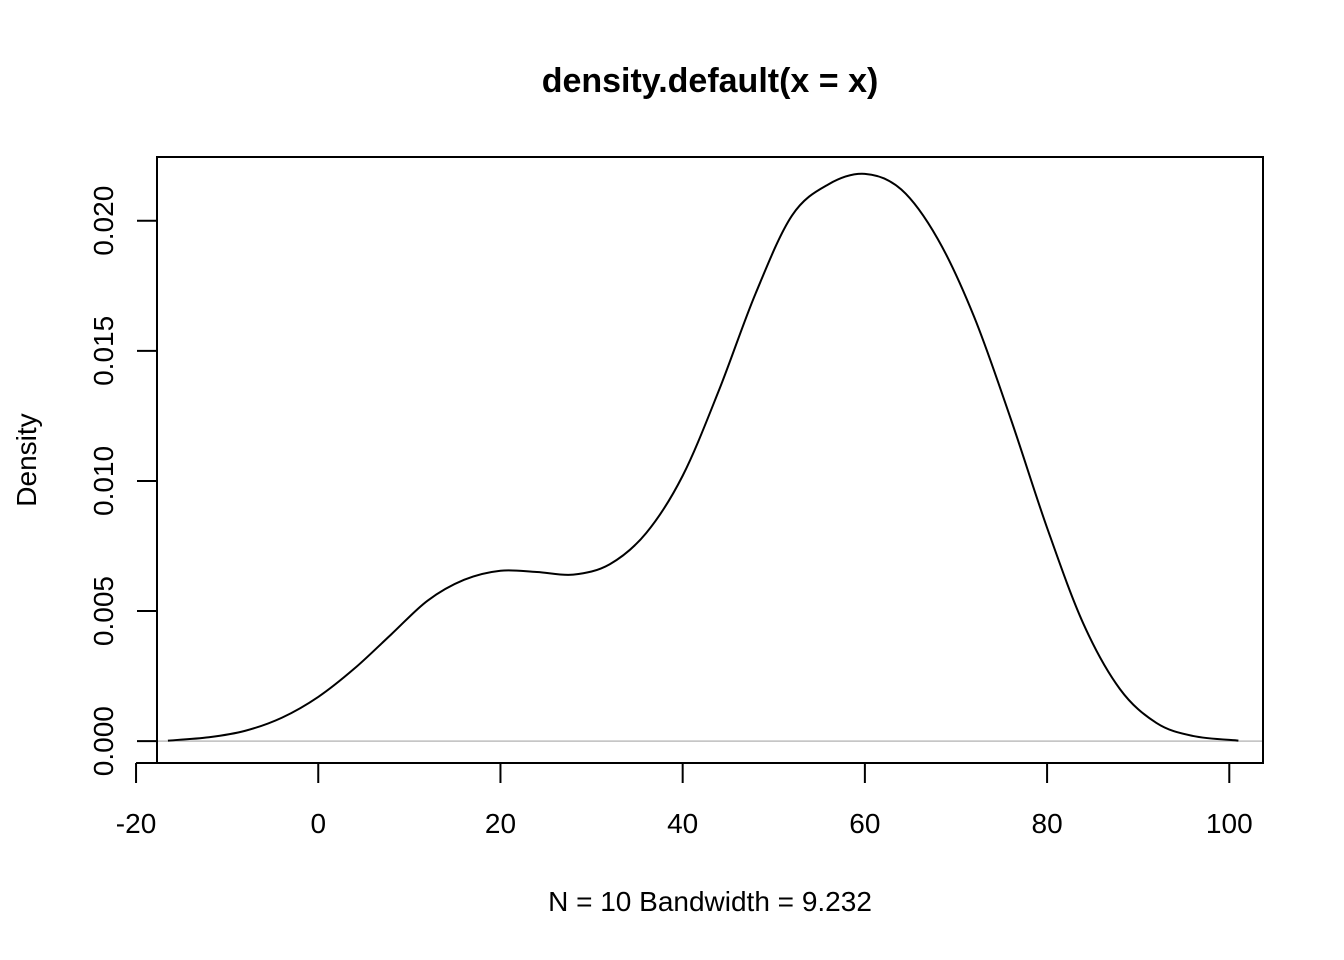  I want to click on y-tick-label: 0.015, so click(103, 351).